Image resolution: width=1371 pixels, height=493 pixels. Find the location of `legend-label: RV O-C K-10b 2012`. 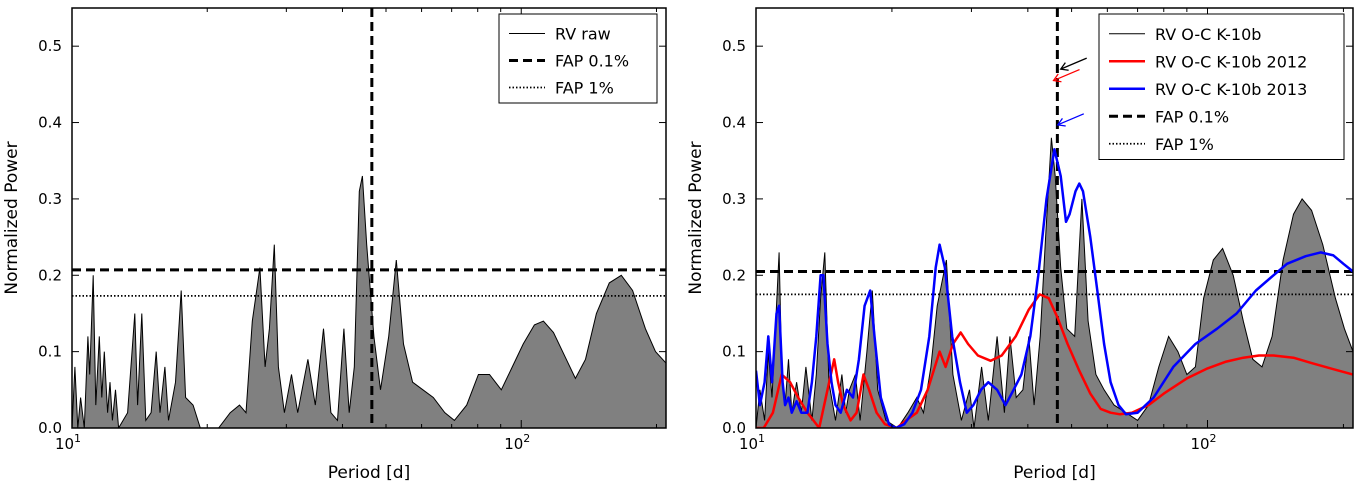

legend-label: RV O-C K-10b 2012 is located at coordinates (1231, 61).